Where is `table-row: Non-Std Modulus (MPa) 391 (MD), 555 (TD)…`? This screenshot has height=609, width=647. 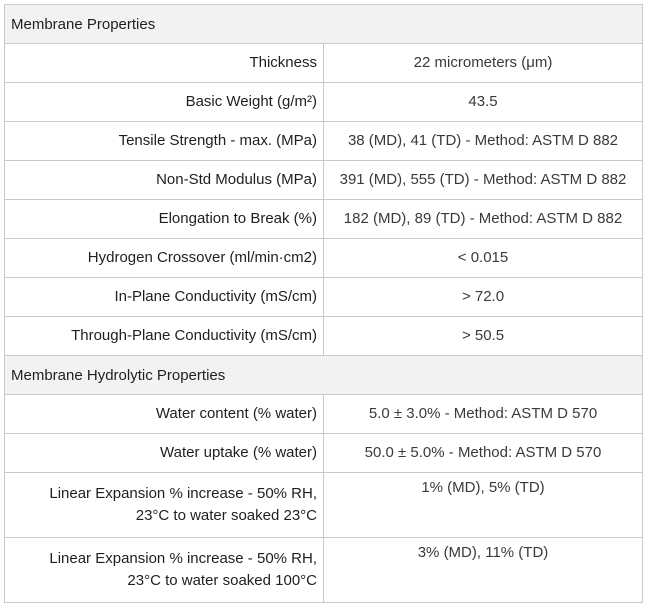
table-row: Non-Std Modulus (MPa) 391 (MD), 555 (TD)… is located at coordinates (323, 180).